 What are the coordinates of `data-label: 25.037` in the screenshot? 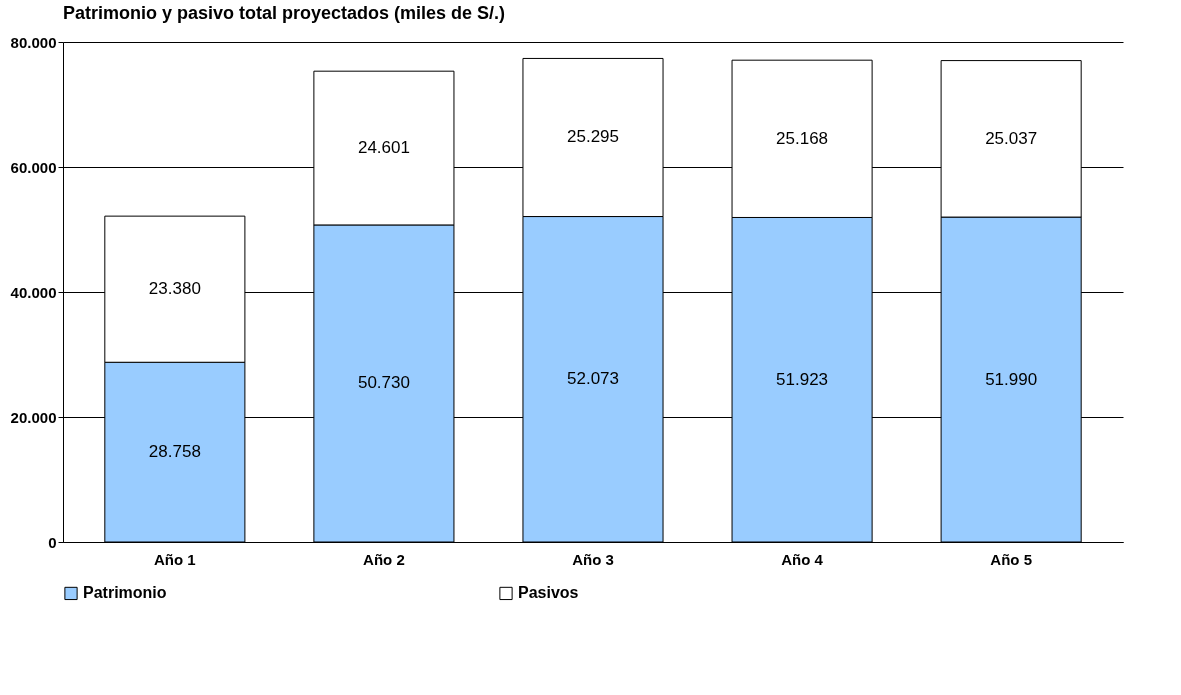 It's located at (1011, 138).